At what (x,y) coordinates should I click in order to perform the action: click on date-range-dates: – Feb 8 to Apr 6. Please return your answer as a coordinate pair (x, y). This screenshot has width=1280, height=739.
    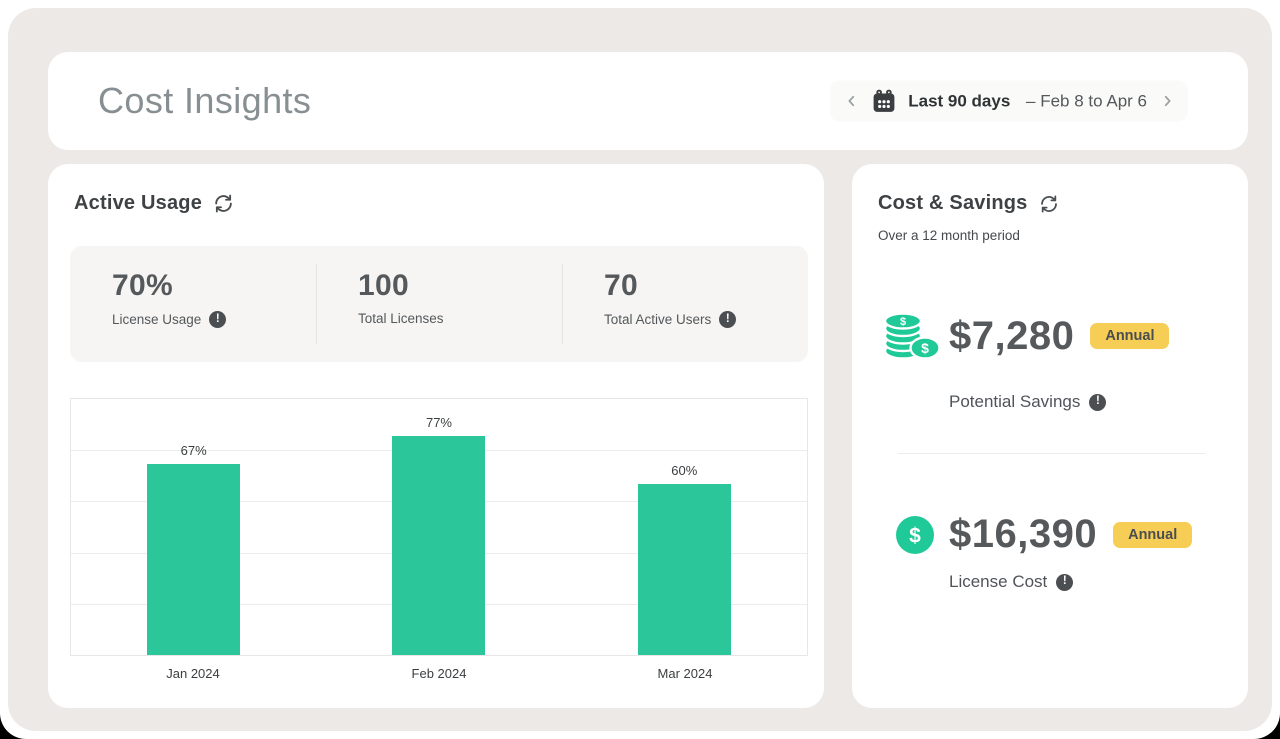
    Looking at the image, I should click on (1084, 100).